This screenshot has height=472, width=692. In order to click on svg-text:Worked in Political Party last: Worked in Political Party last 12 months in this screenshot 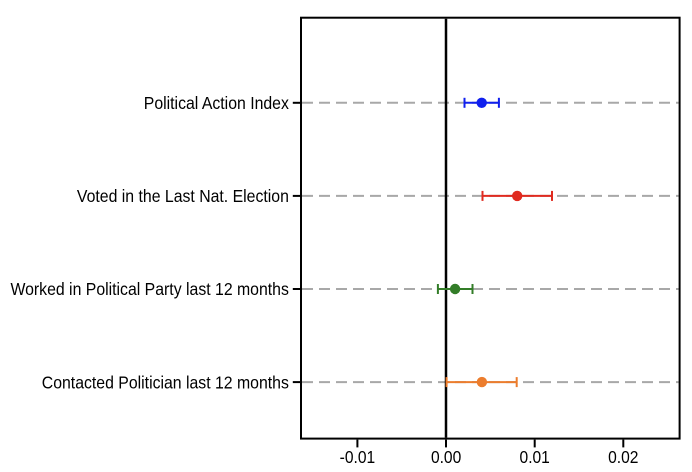, I will do `click(149, 289)`.